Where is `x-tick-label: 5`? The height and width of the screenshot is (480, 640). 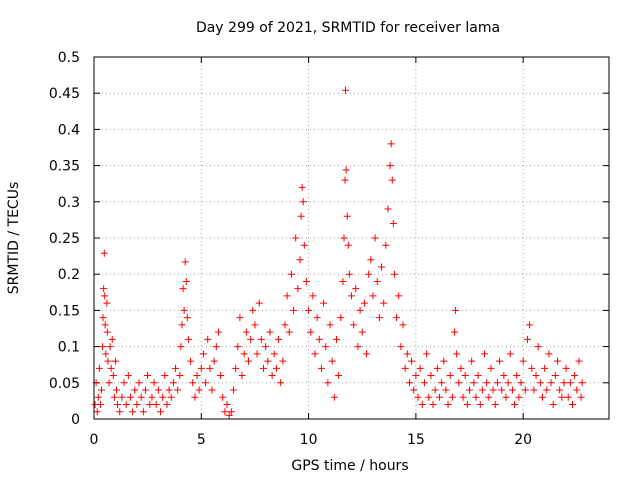 x-tick-label: 5 is located at coordinates (201, 440).